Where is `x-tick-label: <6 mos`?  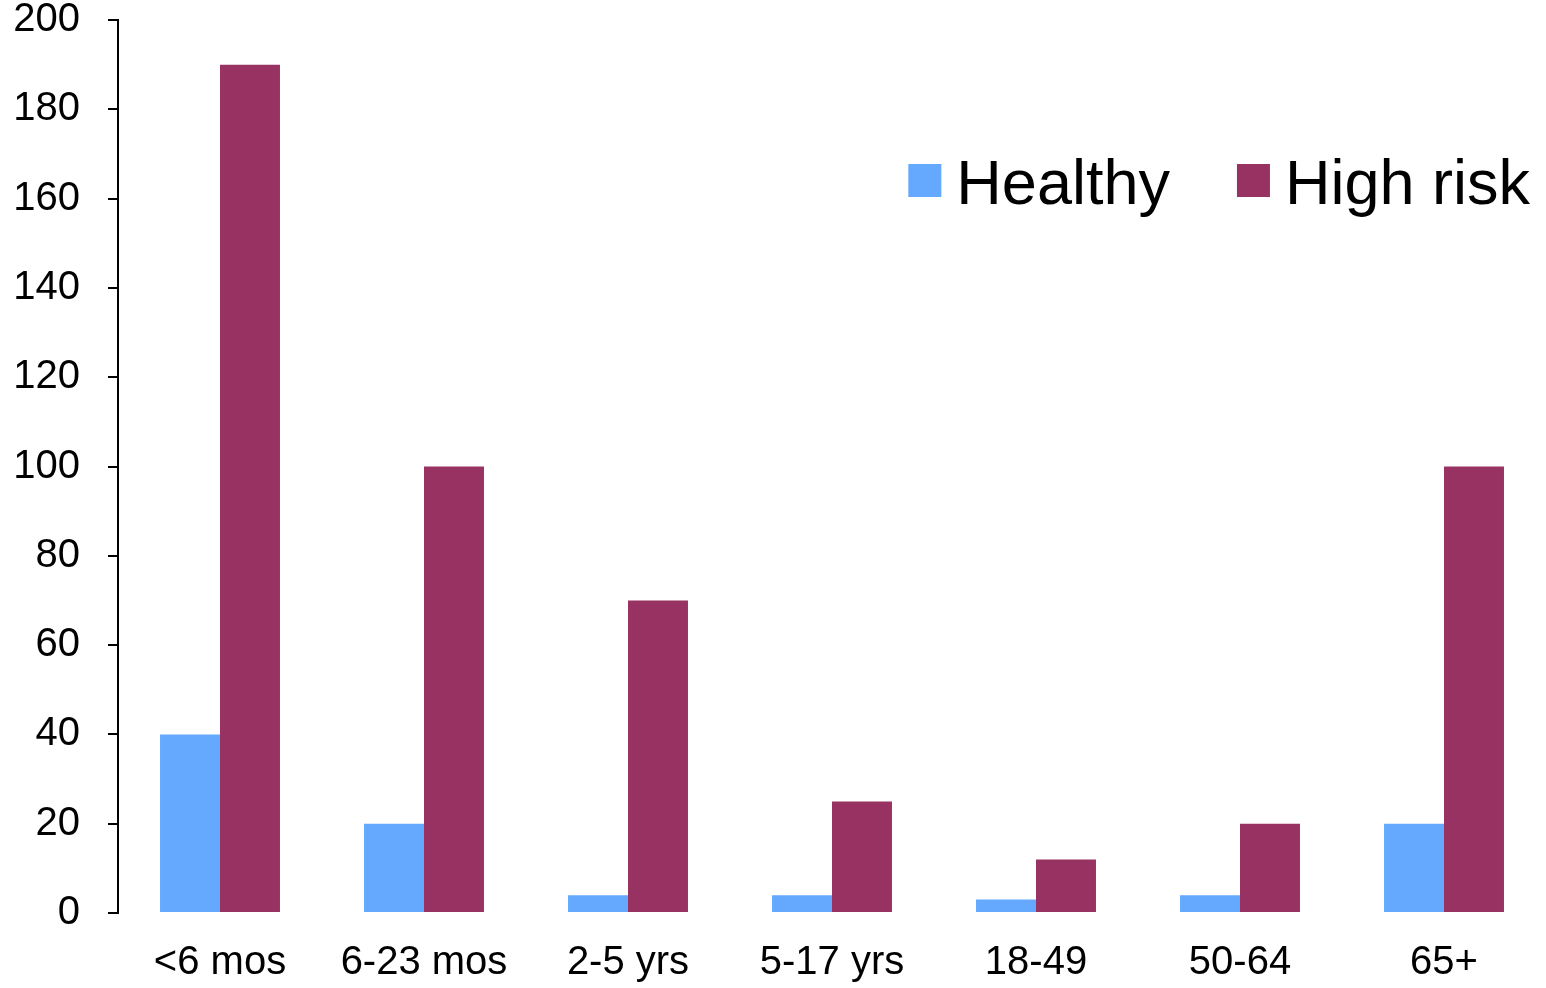 x-tick-label: <6 mos is located at coordinates (220, 960).